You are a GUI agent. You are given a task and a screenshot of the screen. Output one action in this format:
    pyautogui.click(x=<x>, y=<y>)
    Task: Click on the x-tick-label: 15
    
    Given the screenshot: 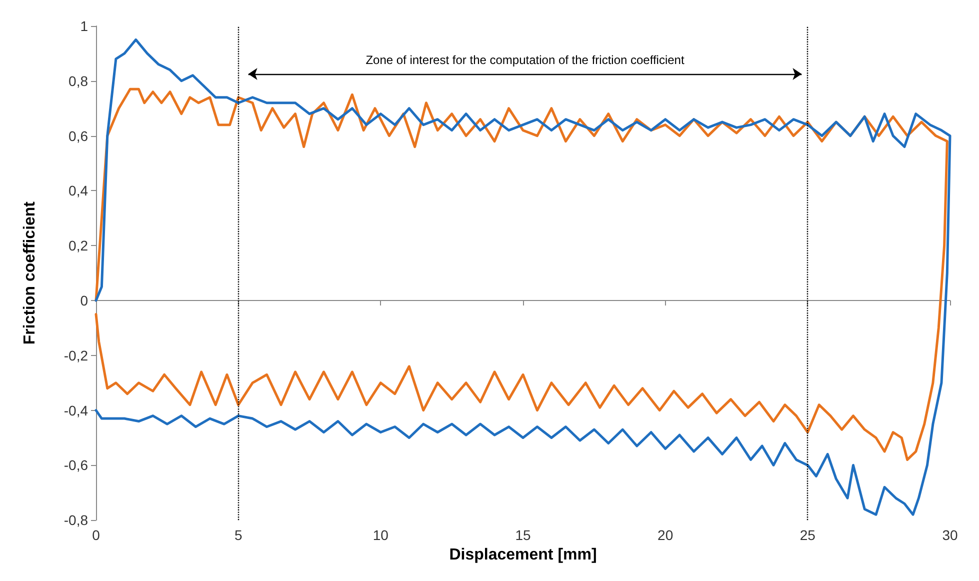 What is the action you would take?
    pyautogui.click(x=523, y=535)
    